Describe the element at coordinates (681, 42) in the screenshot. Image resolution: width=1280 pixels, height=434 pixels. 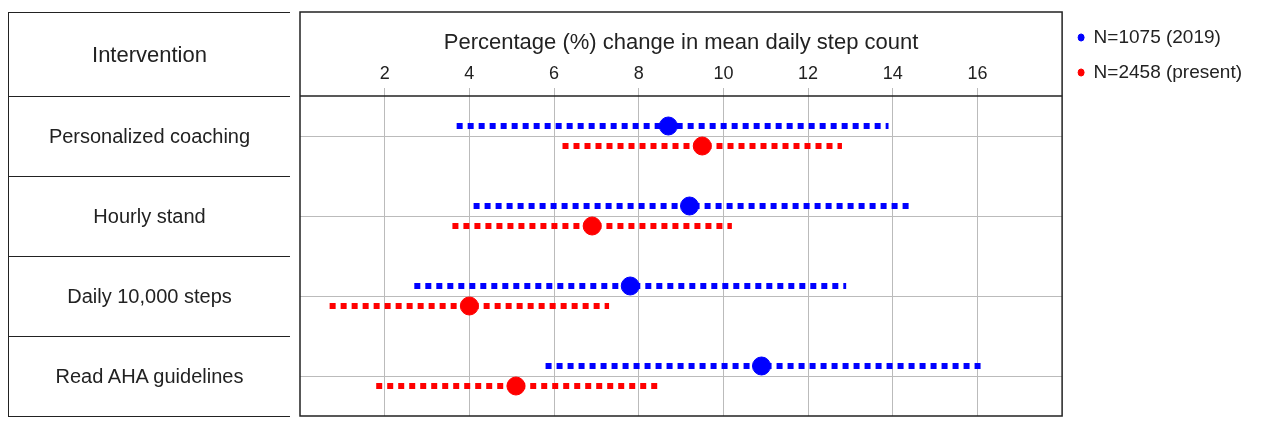
I see `x-axis-title: Percentage (%) change in mean daily step count` at that location.